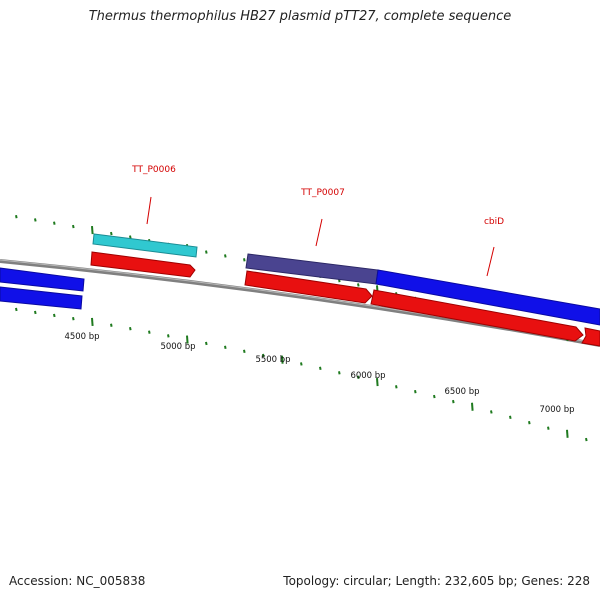 This screenshot has height=600, width=600. I want to click on gene-blue-left-lower, so click(41, 298).